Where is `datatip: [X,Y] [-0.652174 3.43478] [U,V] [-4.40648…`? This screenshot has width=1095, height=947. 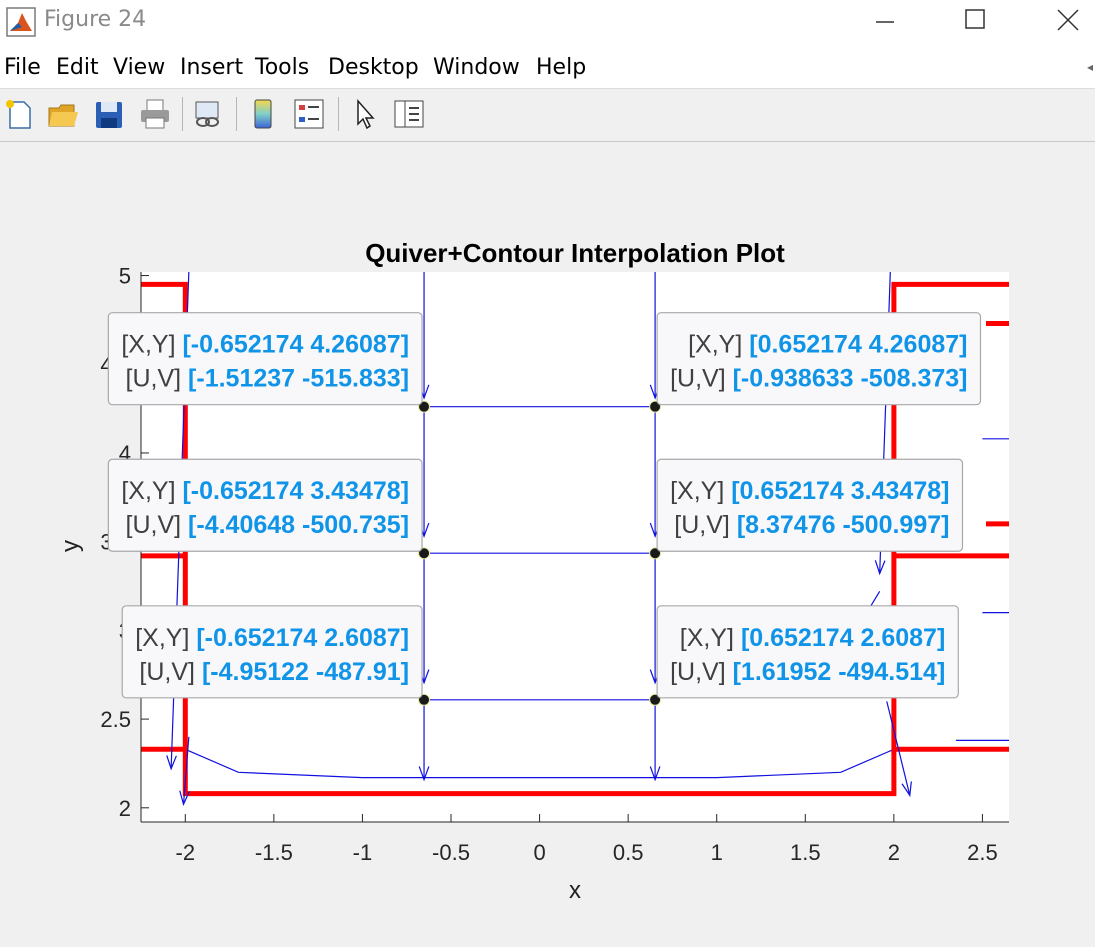 datatip: [X,Y] [-0.652174 3.43478] [U,V] [-4.40648… is located at coordinates (265, 505).